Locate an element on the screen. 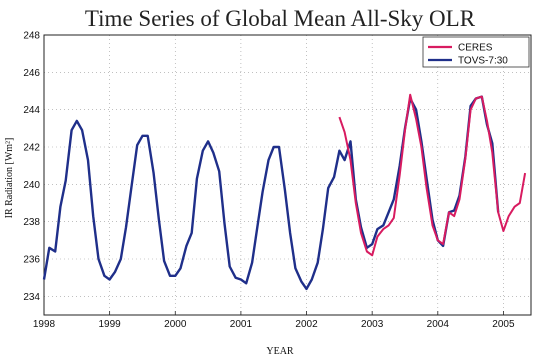 The width and height of the screenshot is (538, 356). x-tick-label: 2000 is located at coordinates (175, 324).